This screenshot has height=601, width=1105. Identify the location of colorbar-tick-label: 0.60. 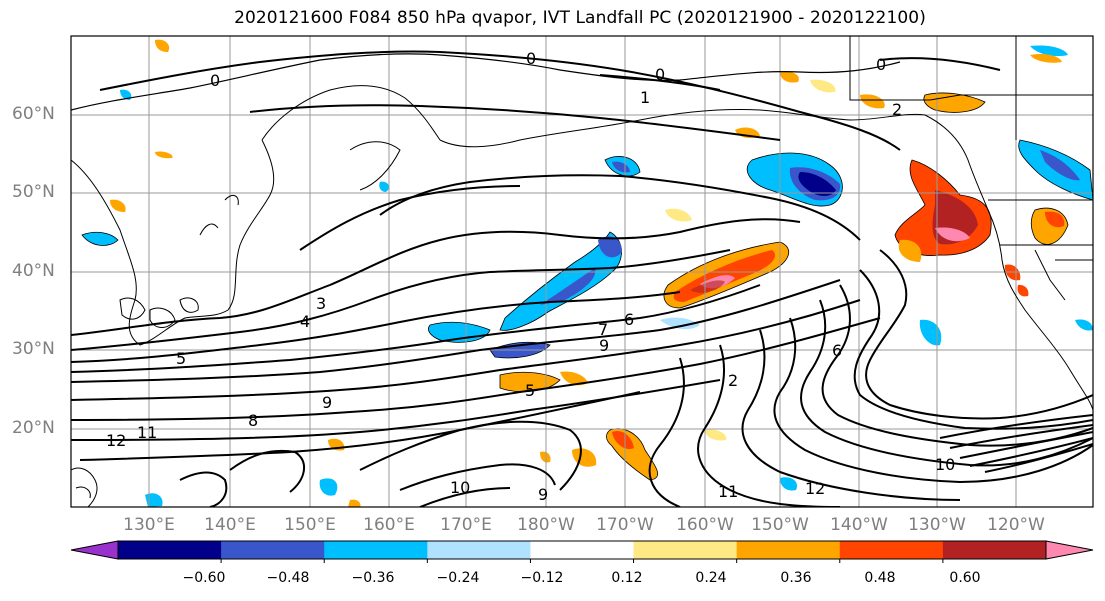
(965, 578).